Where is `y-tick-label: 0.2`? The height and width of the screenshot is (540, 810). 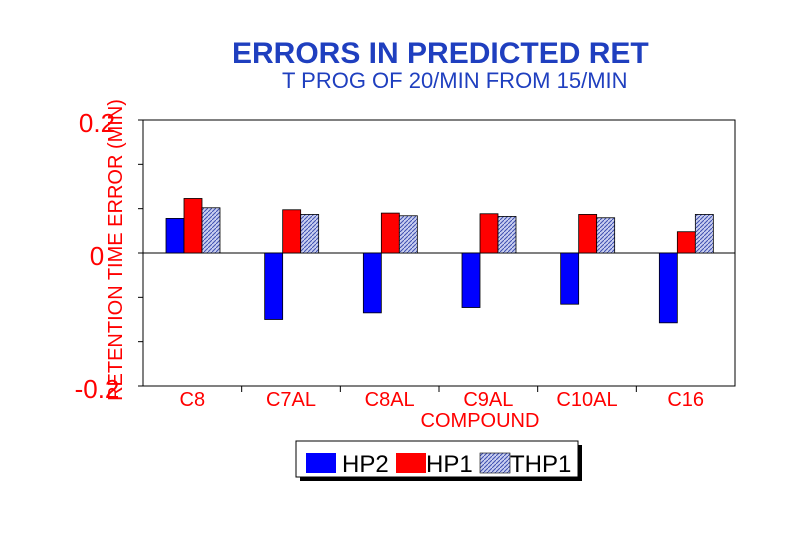
y-tick-label: 0.2 is located at coordinates (97, 123).